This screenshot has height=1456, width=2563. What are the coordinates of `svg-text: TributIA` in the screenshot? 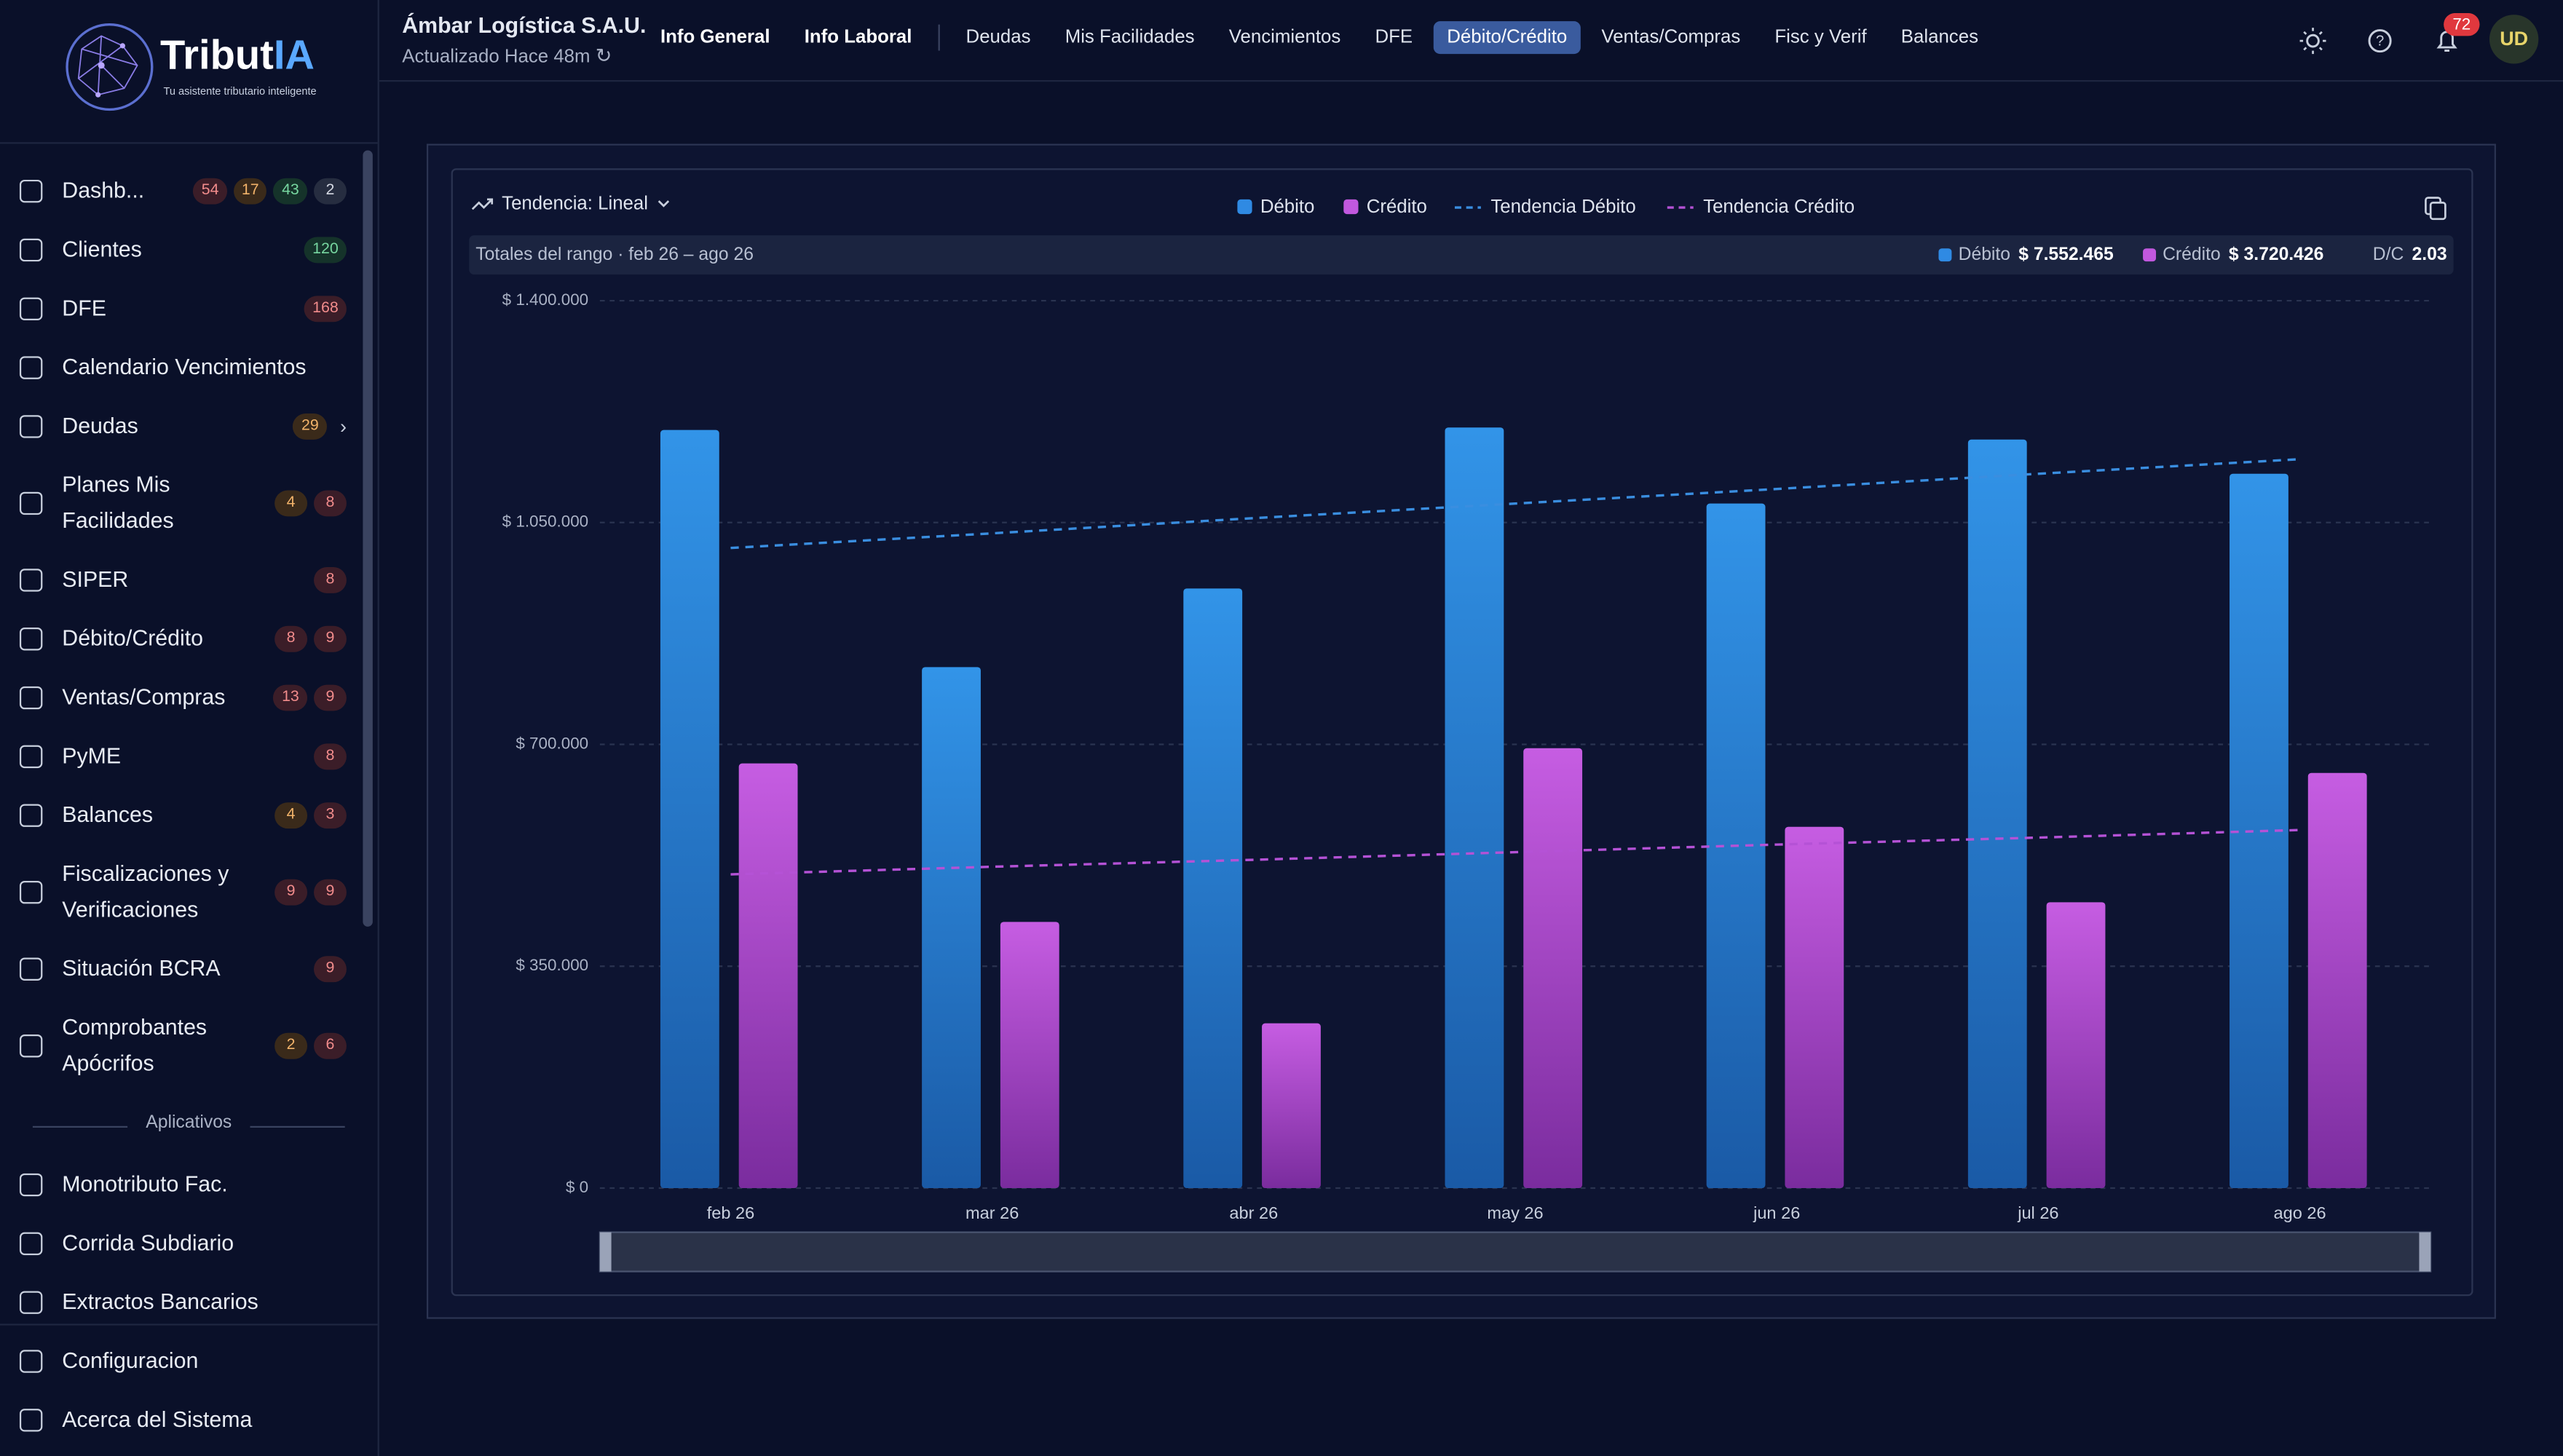 It's located at (238, 54).